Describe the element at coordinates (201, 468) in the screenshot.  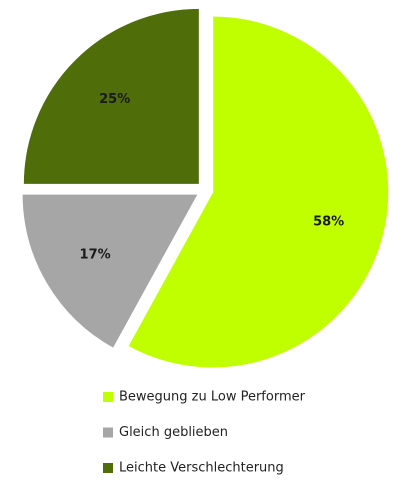
I see `legend-label: Leichte Verschlechterung` at that location.